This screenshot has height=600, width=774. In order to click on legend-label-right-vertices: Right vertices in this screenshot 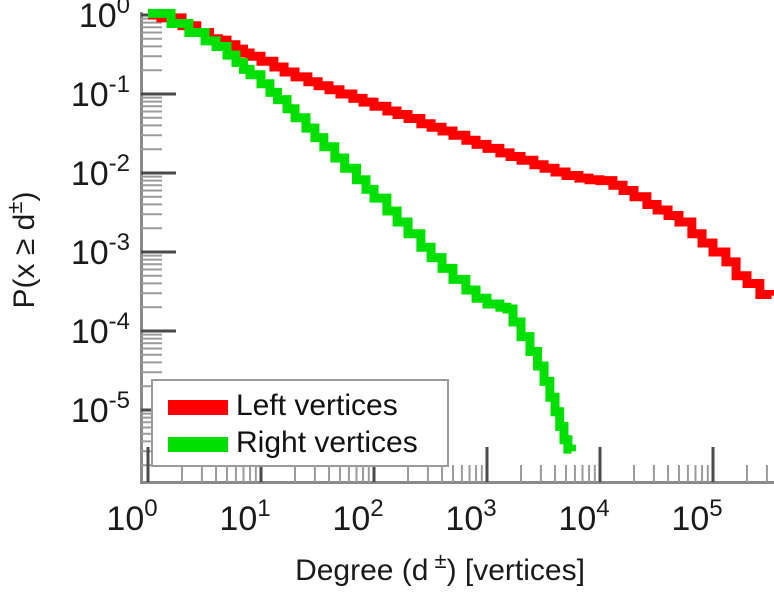, I will do `click(327, 442)`.